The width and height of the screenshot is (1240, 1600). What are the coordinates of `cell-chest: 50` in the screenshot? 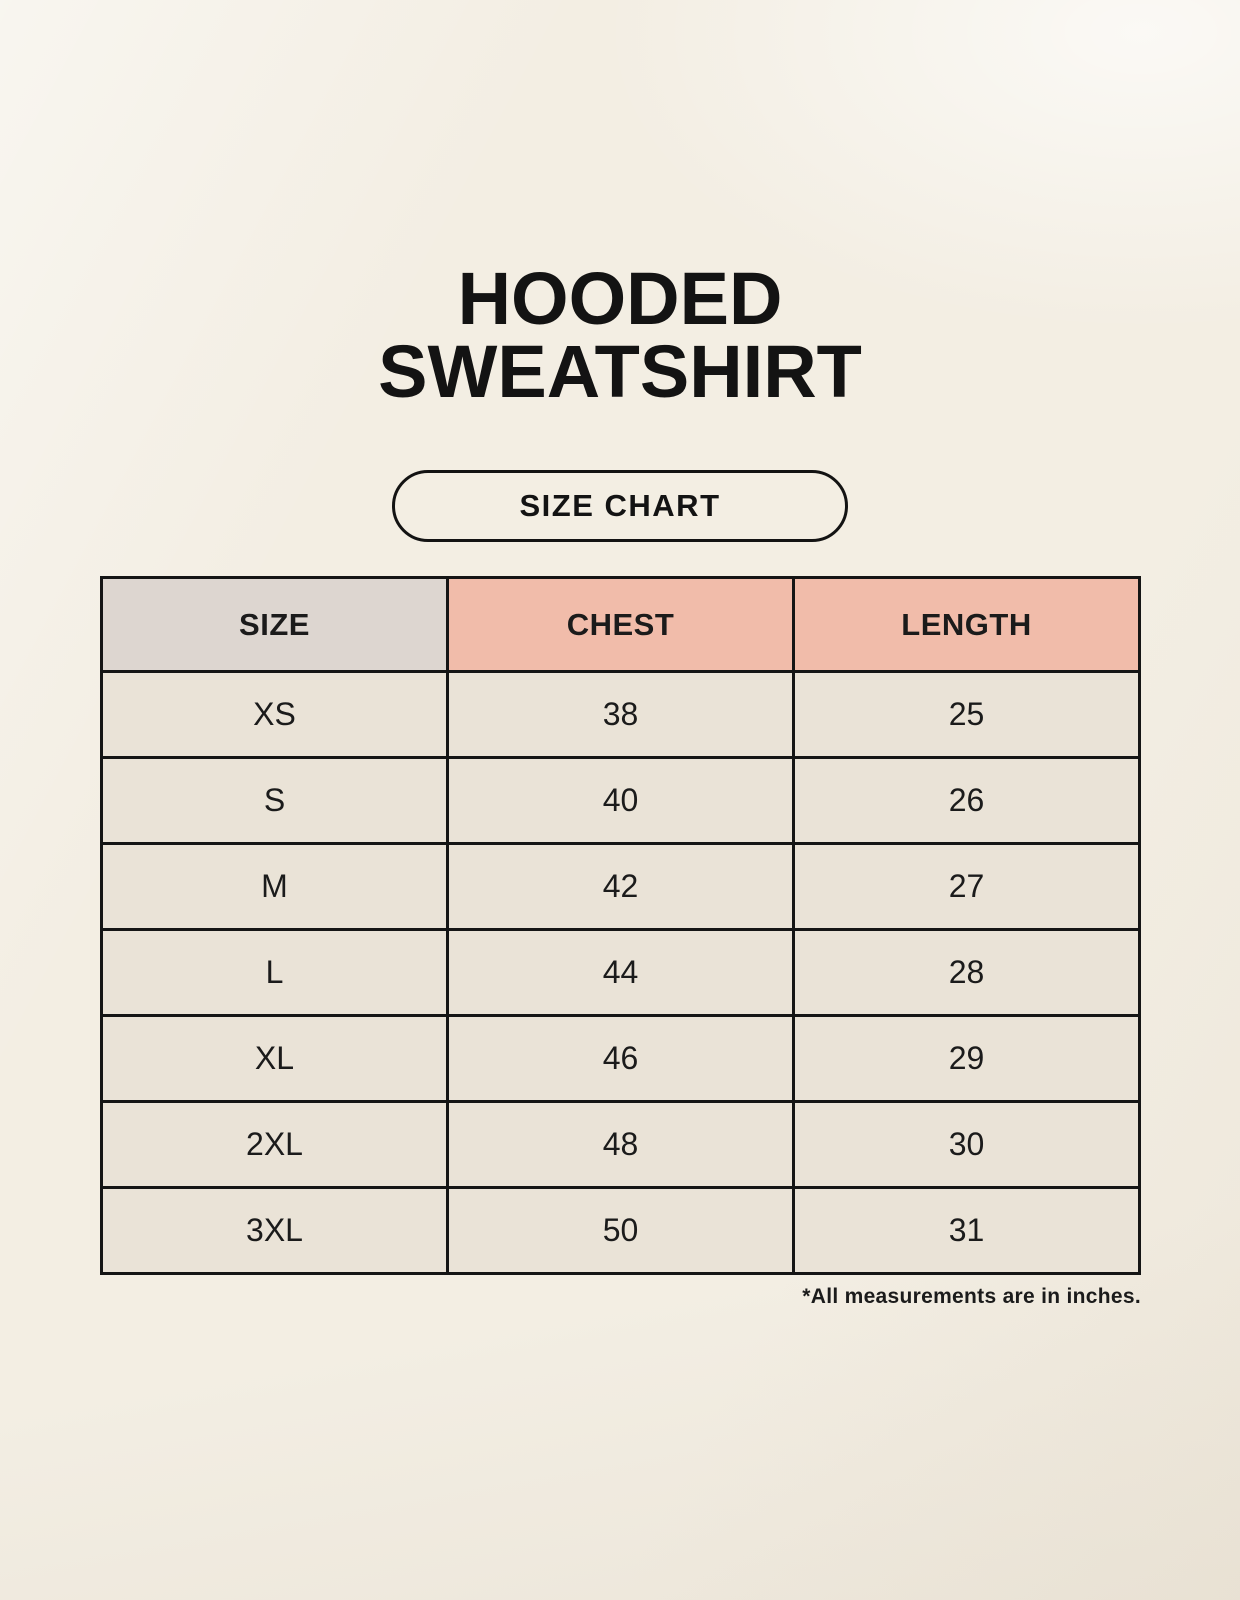 It's located at (620, 1230).